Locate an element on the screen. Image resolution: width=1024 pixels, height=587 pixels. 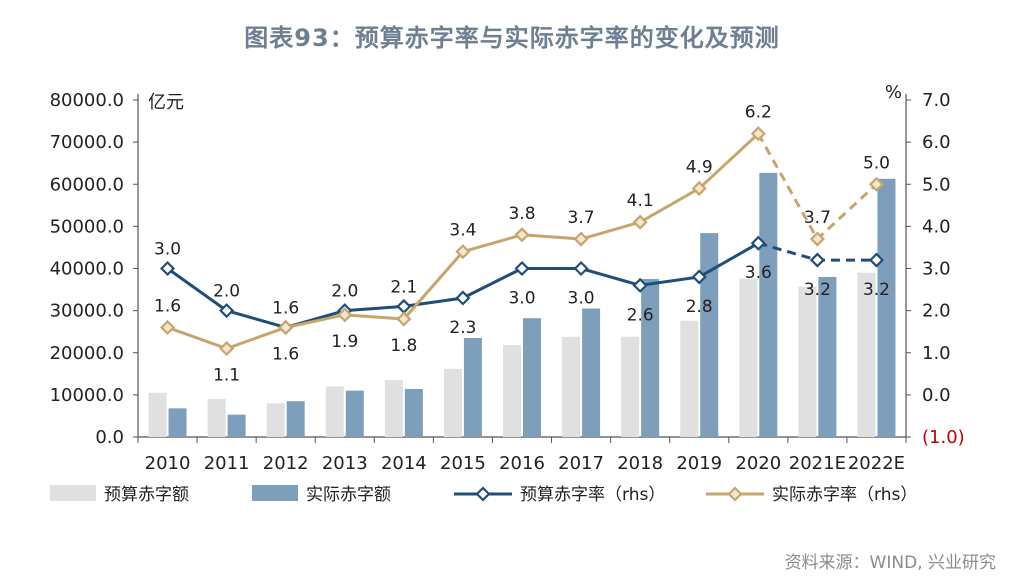
left-tick-label: 70000.0 is located at coordinates (87, 142).